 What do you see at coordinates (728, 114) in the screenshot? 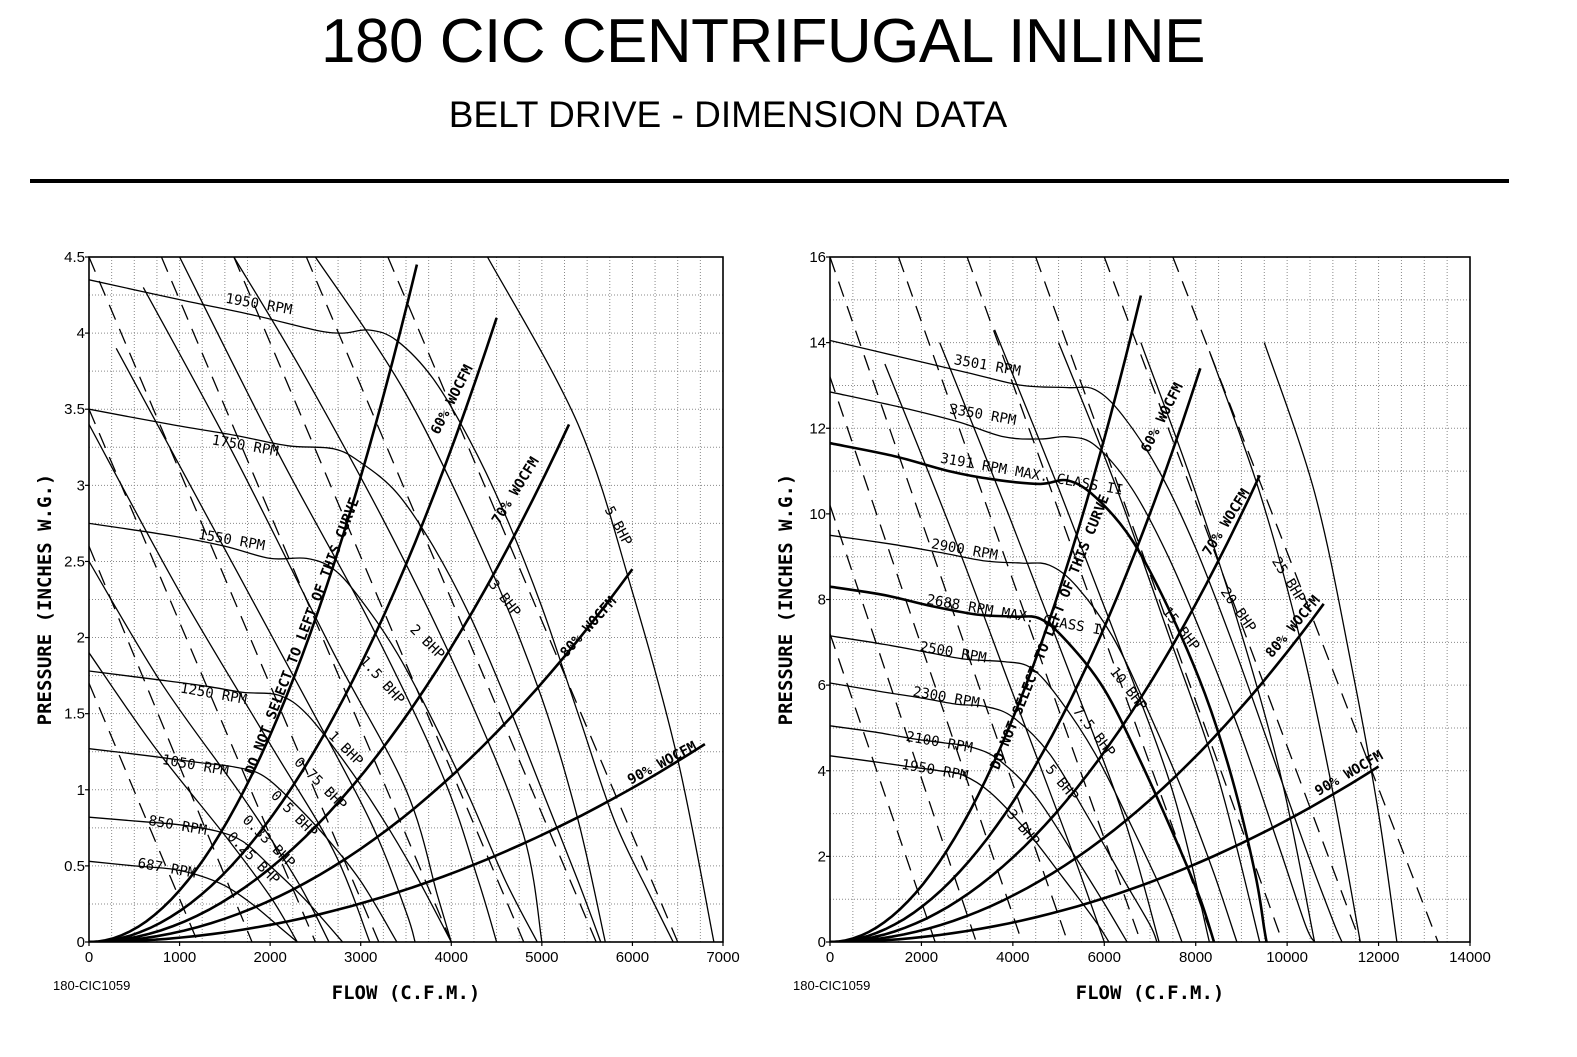
I see `page-subtitle: BELT DRIVE - DIMENSION DATA` at bounding box center [728, 114].